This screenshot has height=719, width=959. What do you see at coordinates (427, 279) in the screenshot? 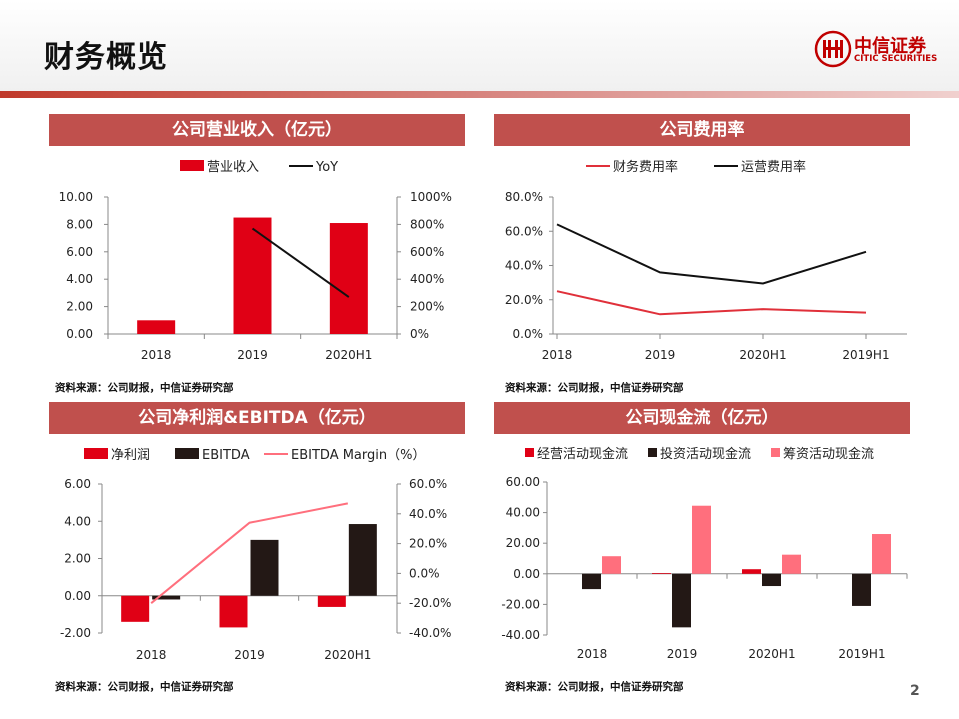
I see `y2-tick-label: 400%` at bounding box center [427, 279].